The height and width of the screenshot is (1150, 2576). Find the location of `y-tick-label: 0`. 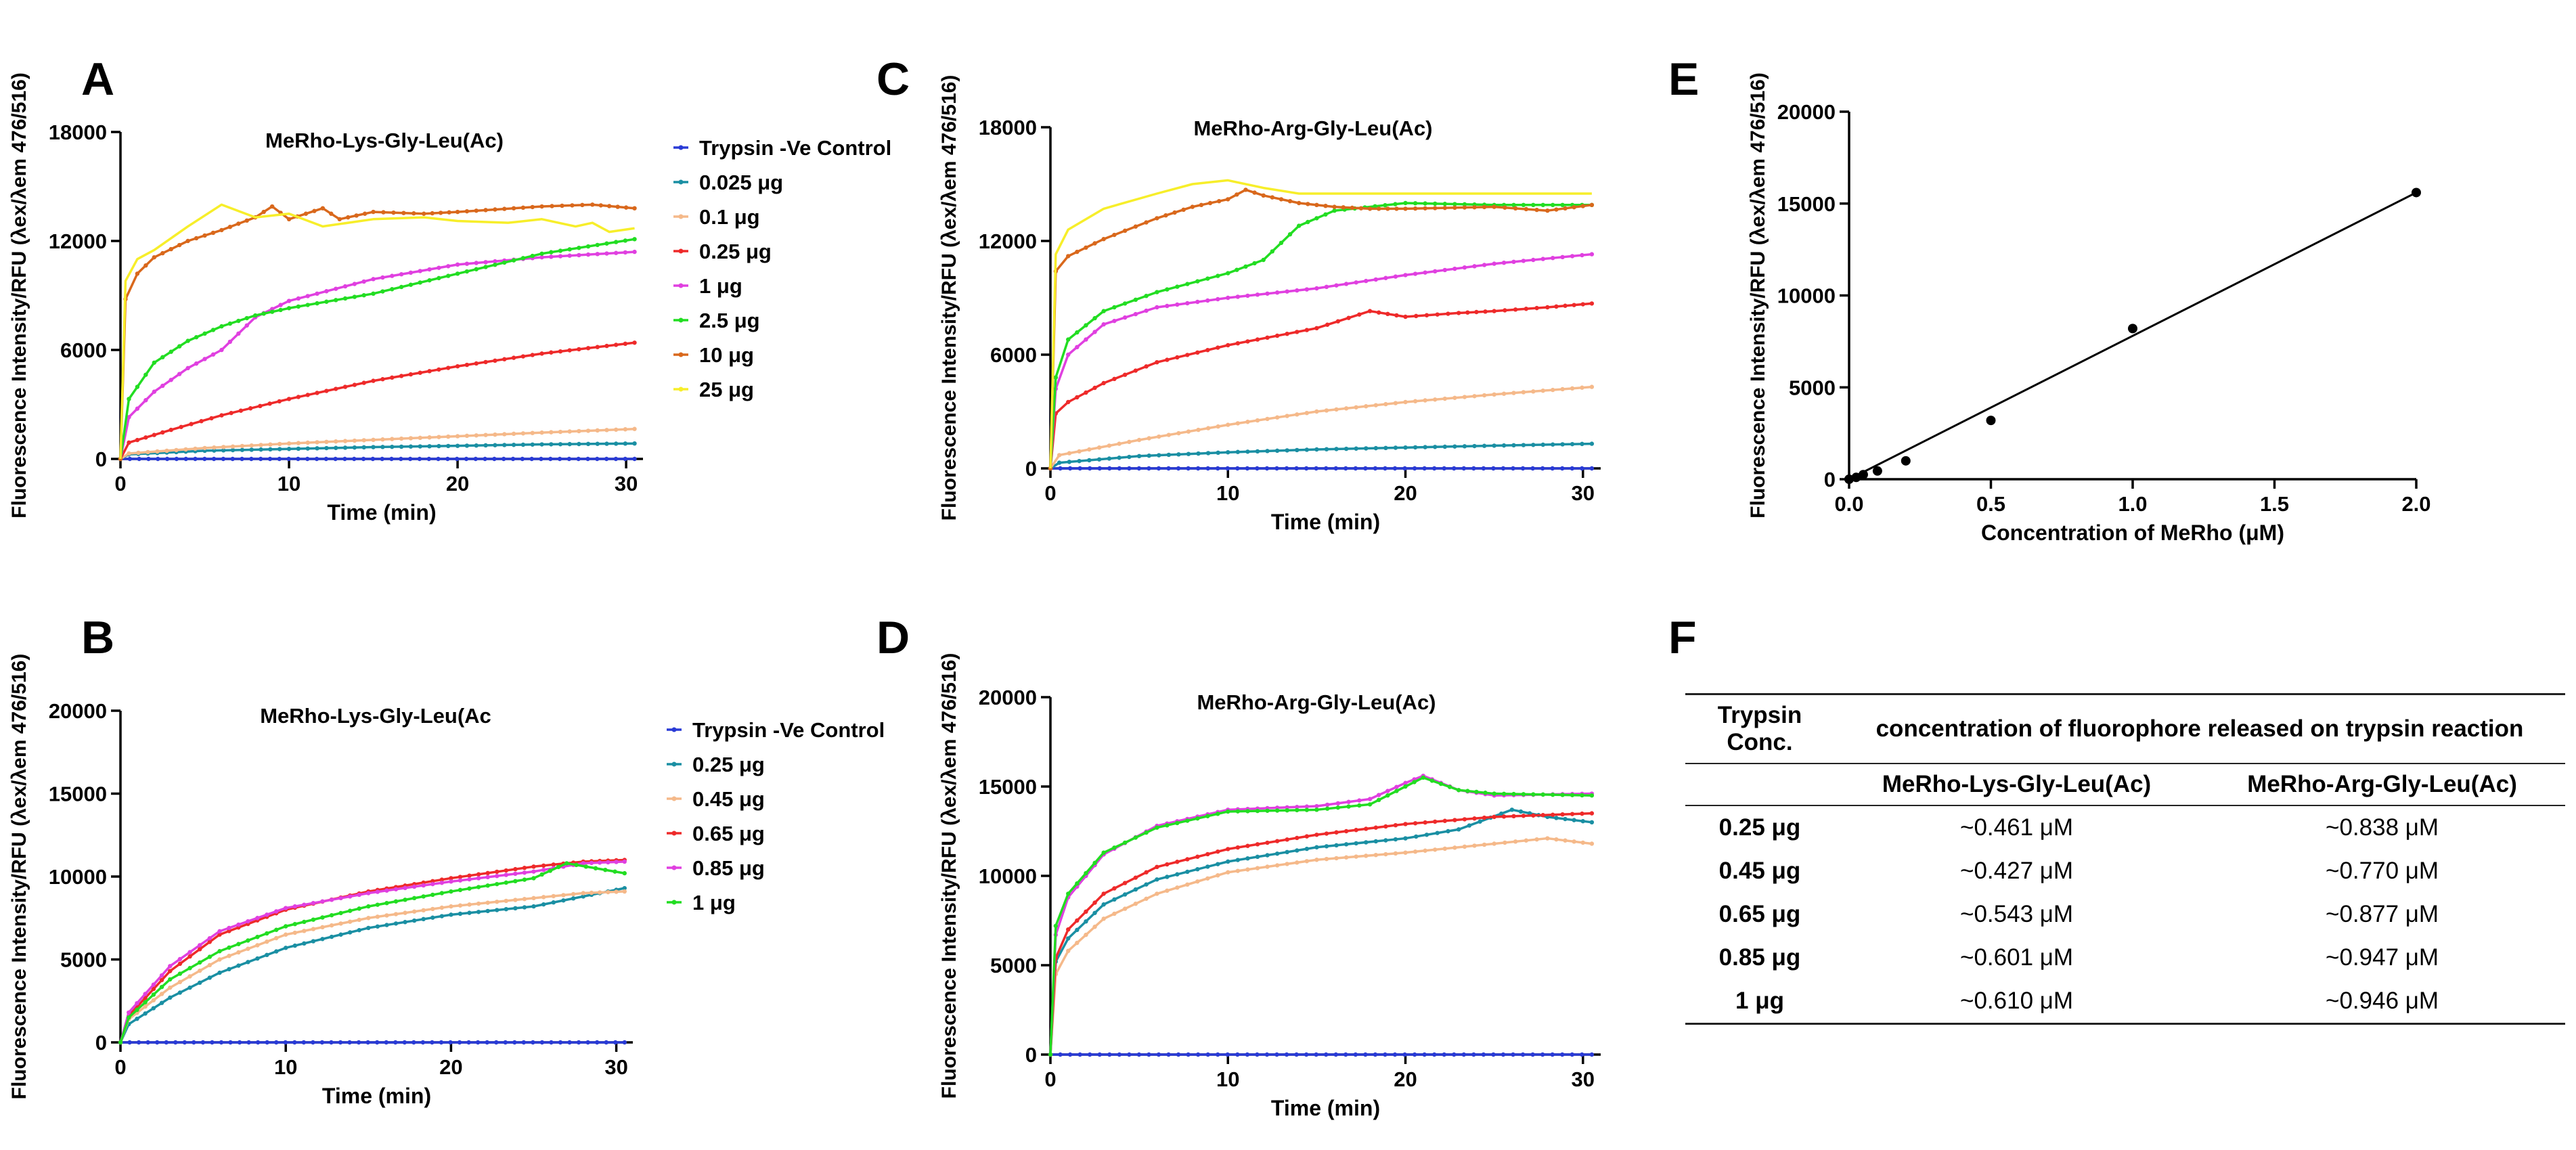

y-tick-label: 0 is located at coordinates (101, 1043).